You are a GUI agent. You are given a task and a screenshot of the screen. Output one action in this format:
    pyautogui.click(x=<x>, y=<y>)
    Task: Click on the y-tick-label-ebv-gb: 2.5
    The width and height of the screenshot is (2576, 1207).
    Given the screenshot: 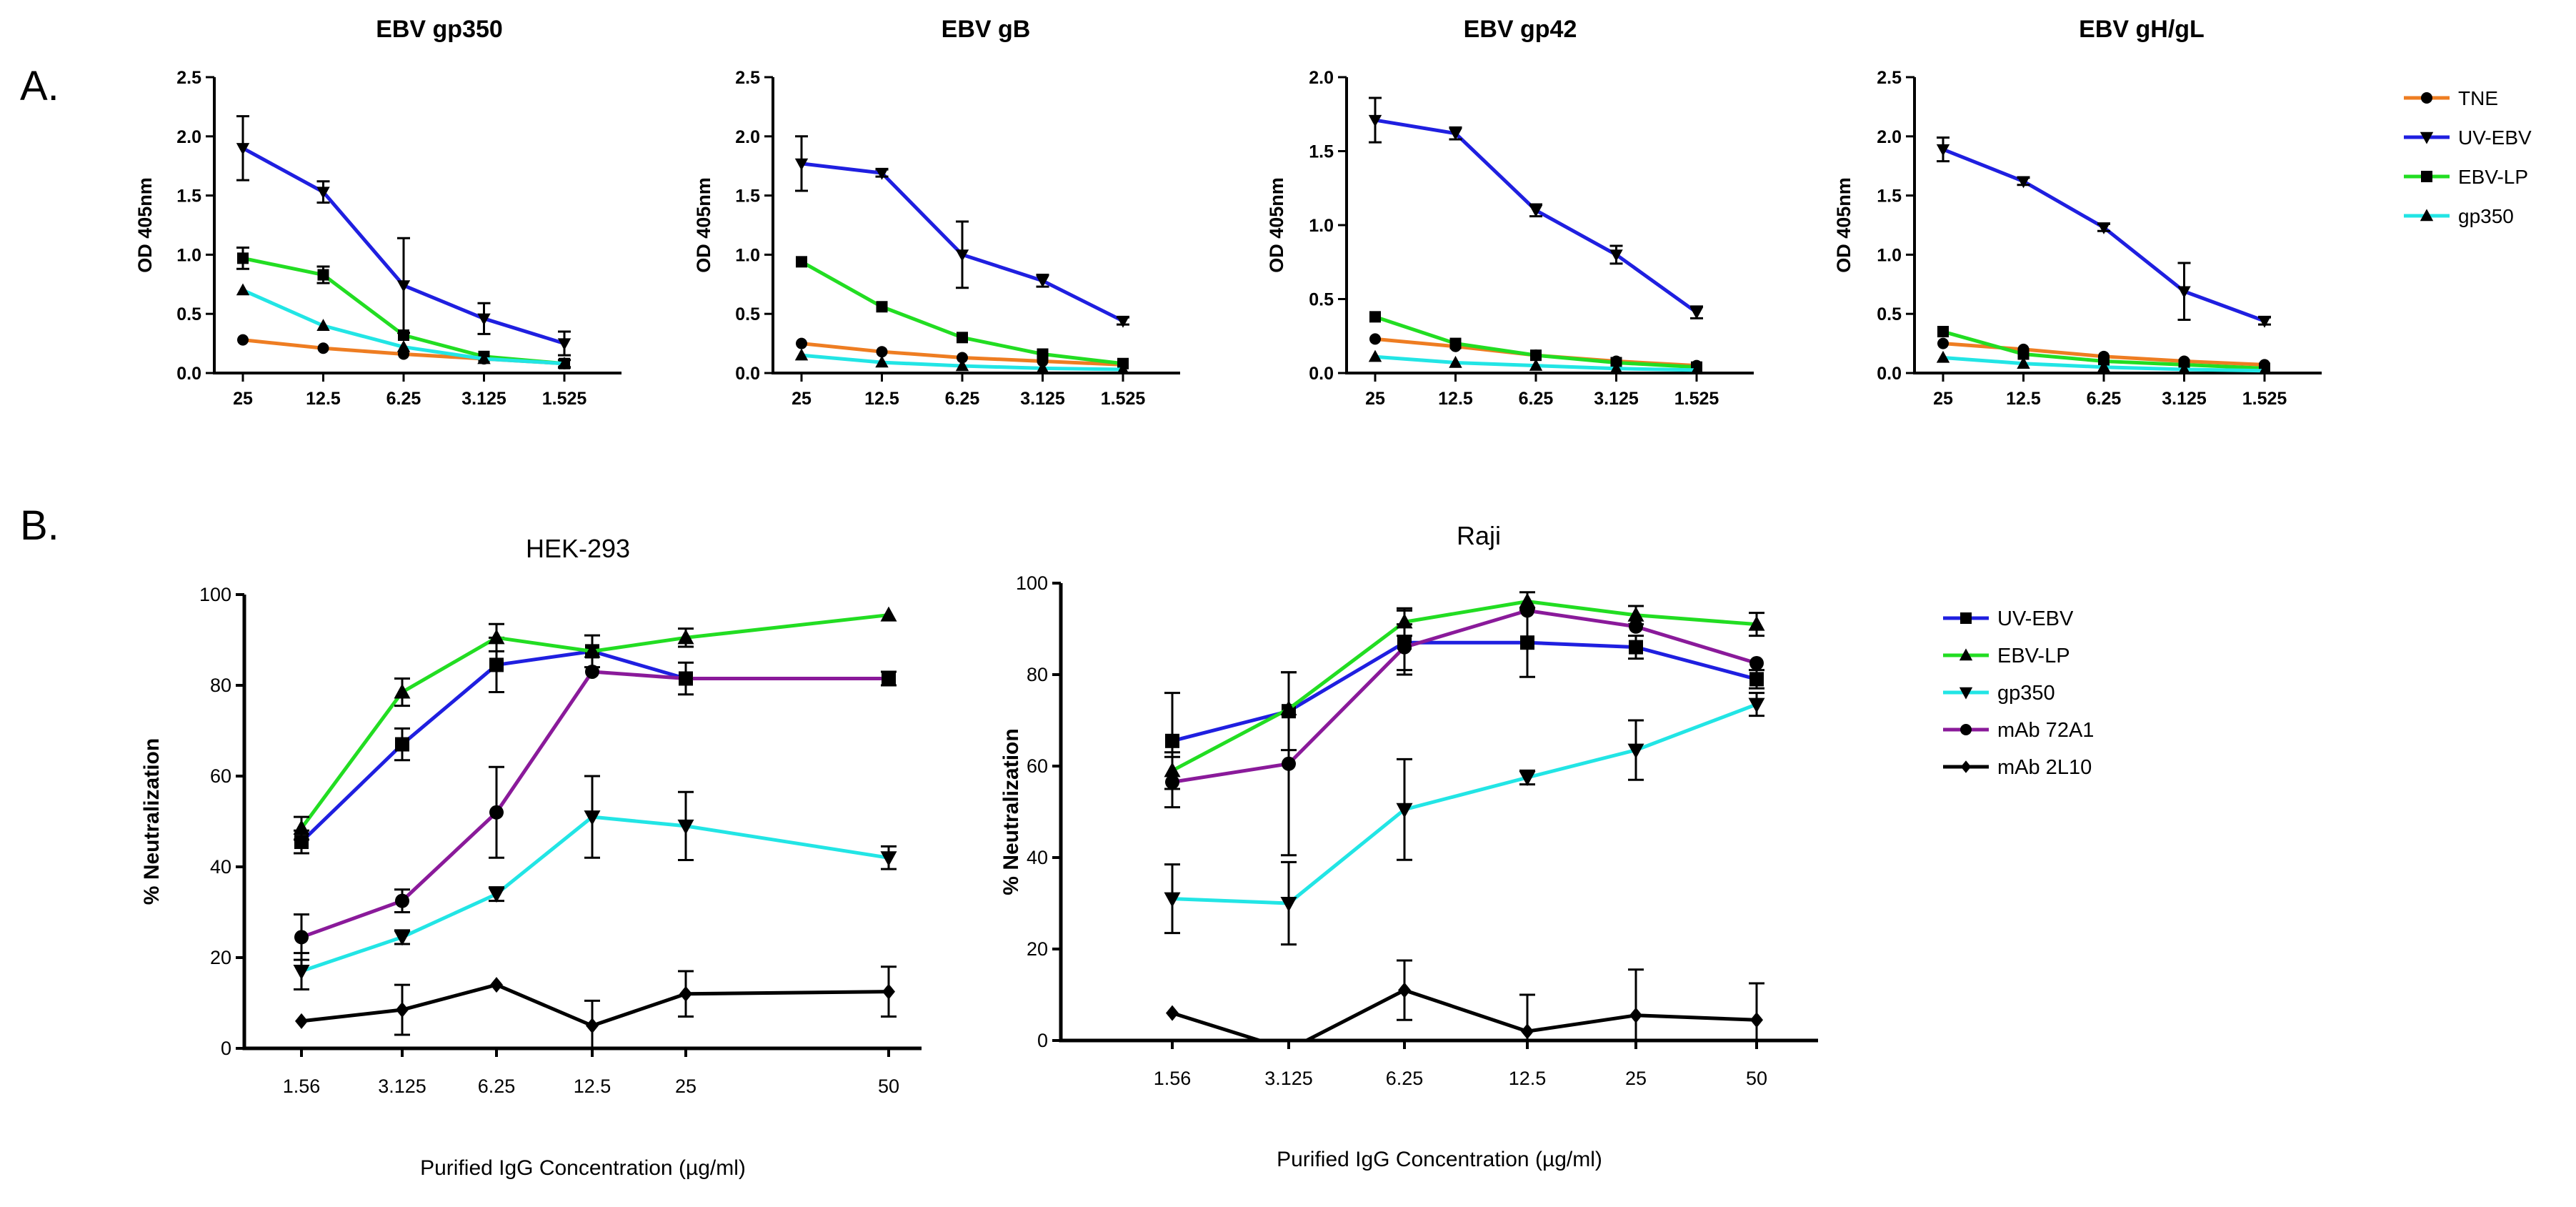 What is the action you would take?
    pyautogui.click(x=748, y=78)
    